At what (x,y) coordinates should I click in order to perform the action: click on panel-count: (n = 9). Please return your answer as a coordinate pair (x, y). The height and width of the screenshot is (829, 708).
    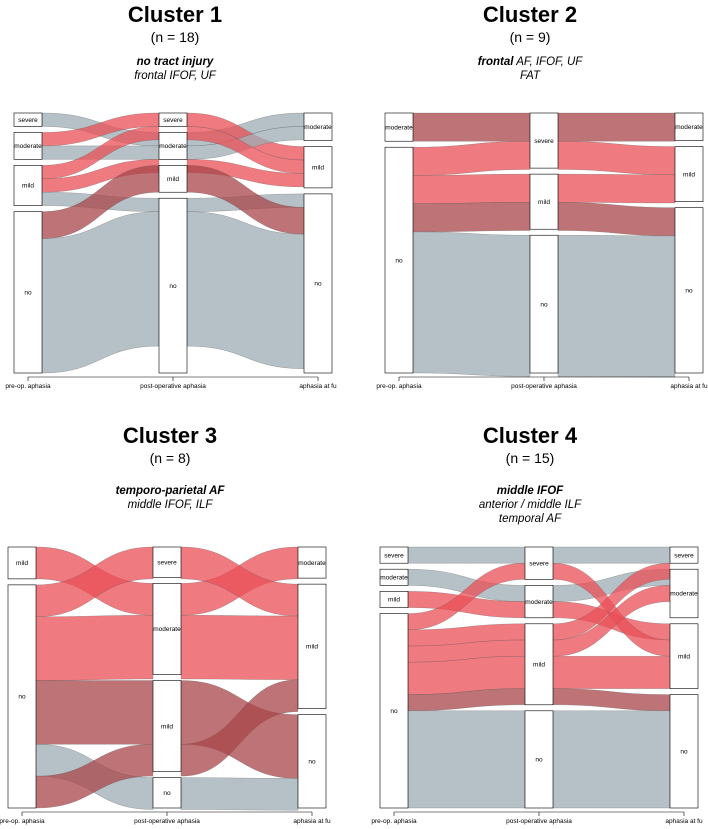
    Looking at the image, I should click on (530, 37).